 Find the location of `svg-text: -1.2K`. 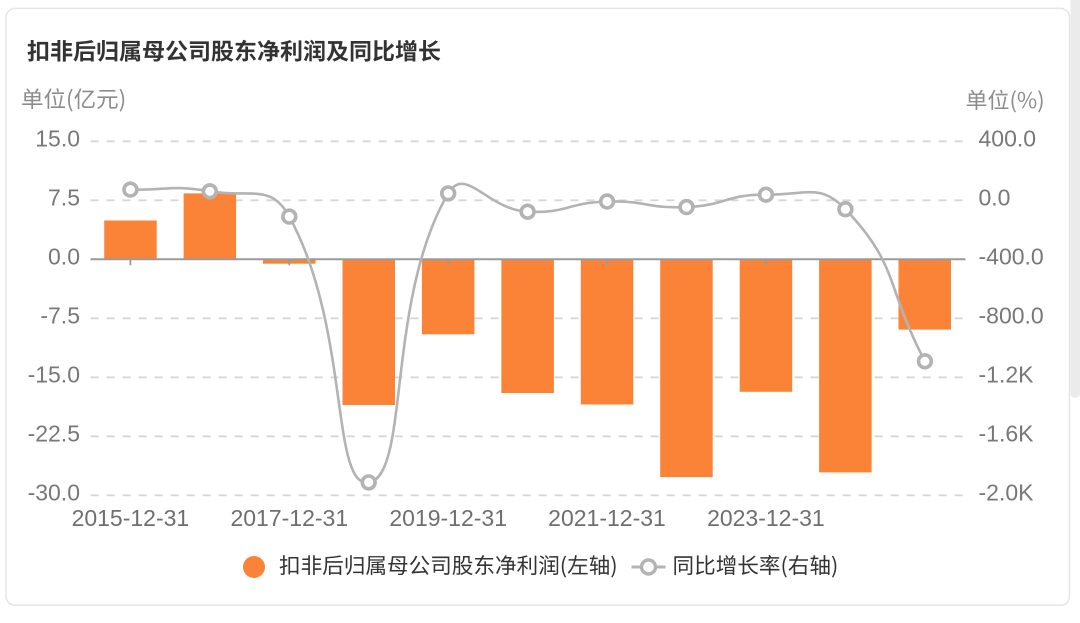

svg-text: -1.2K is located at coordinates (1007, 374).